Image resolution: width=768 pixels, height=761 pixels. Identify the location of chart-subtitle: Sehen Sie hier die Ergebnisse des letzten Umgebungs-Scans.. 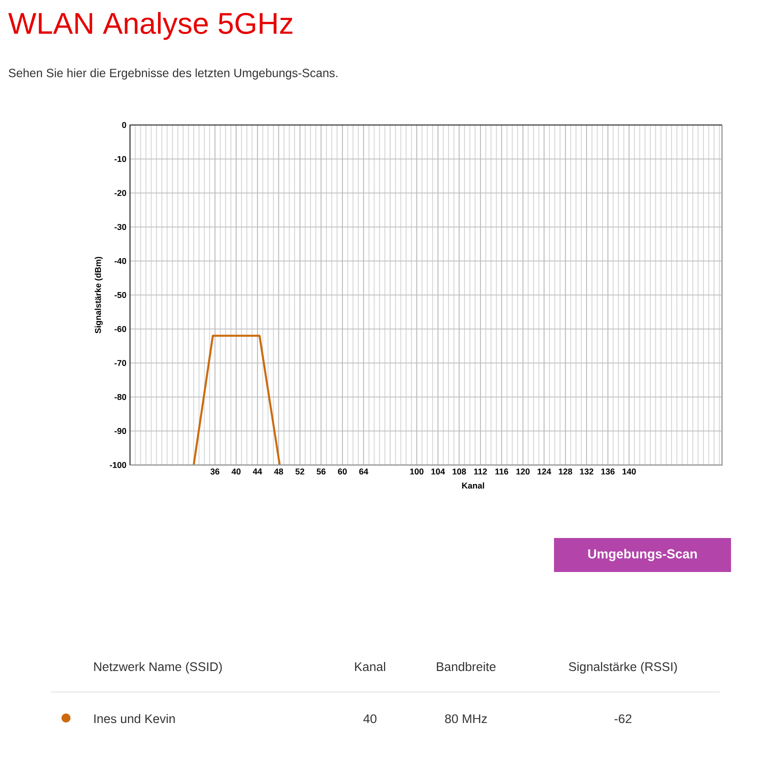
(173, 74).